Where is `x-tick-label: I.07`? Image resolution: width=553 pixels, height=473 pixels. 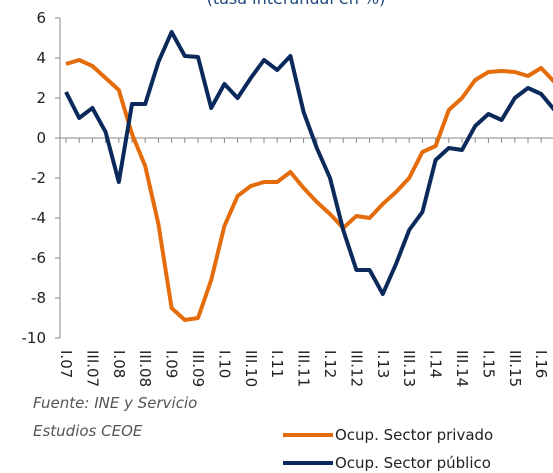 x-tick-label: I.07 is located at coordinates (66, 364).